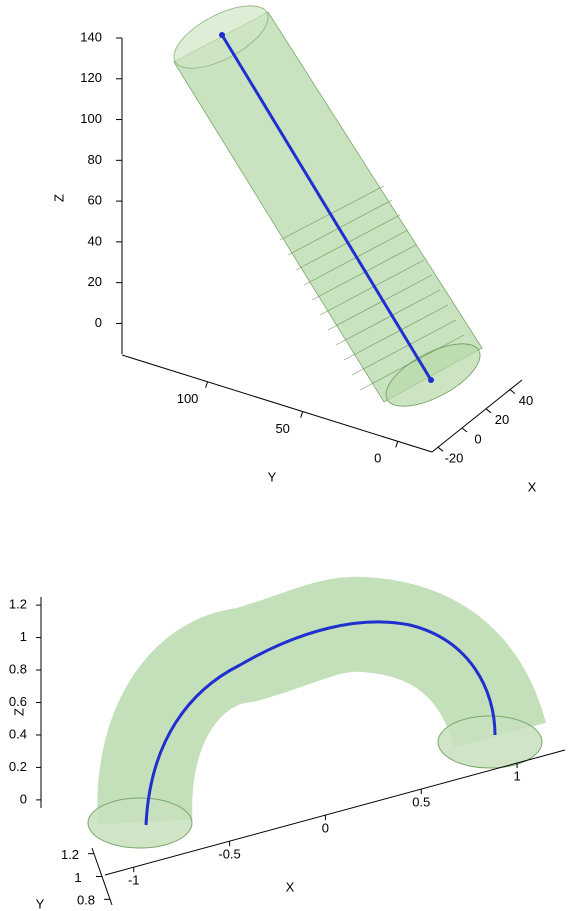 This screenshot has height=911, width=581. Describe the element at coordinates (23, 636) in the screenshot. I see `z-tick-label: 1` at that location.